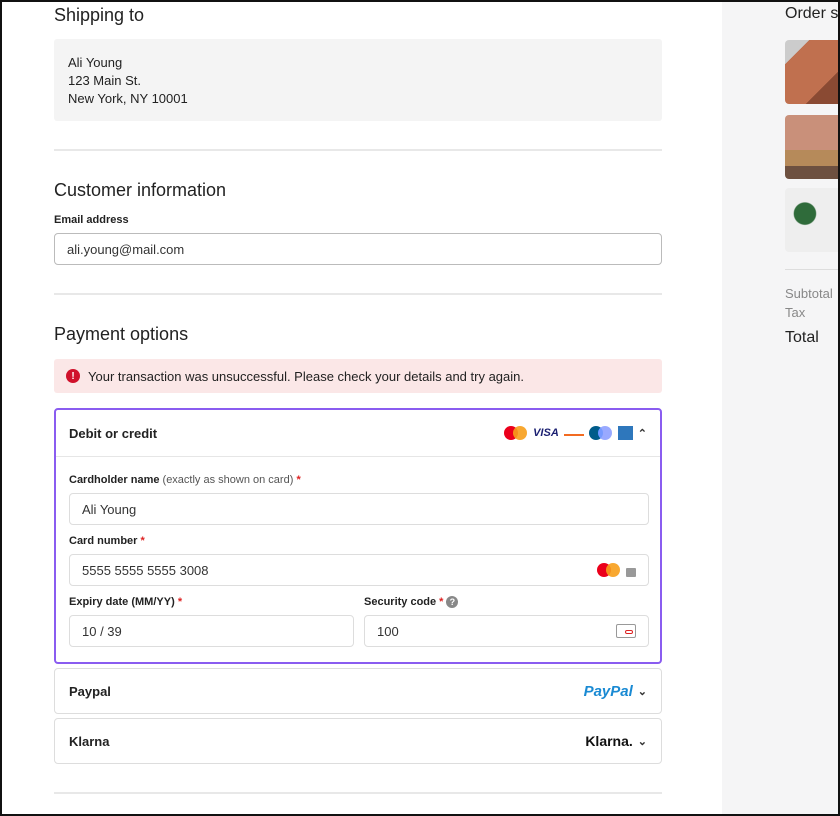 This screenshot has height=816, width=840. What do you see at coordinates (411, 602) in the screenshot?
I see `security-code-label: Security code *?` at bounding box center [411, 602].